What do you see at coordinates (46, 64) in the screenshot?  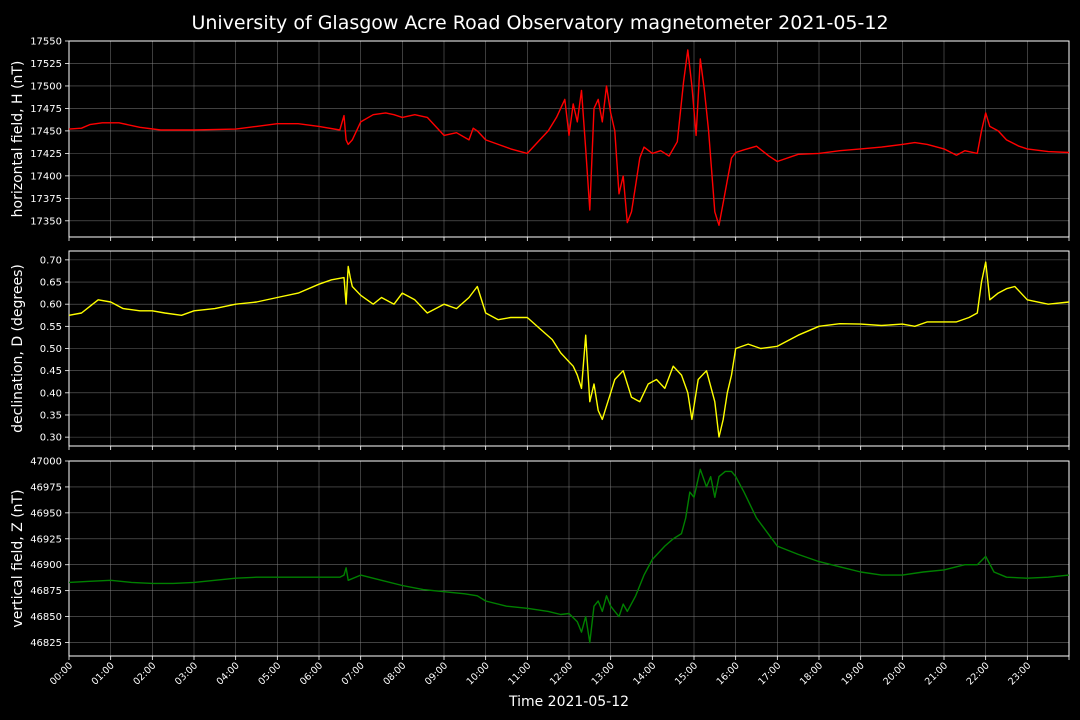 I see `y-tick-label: 17525` at bounding box center [46, 64].